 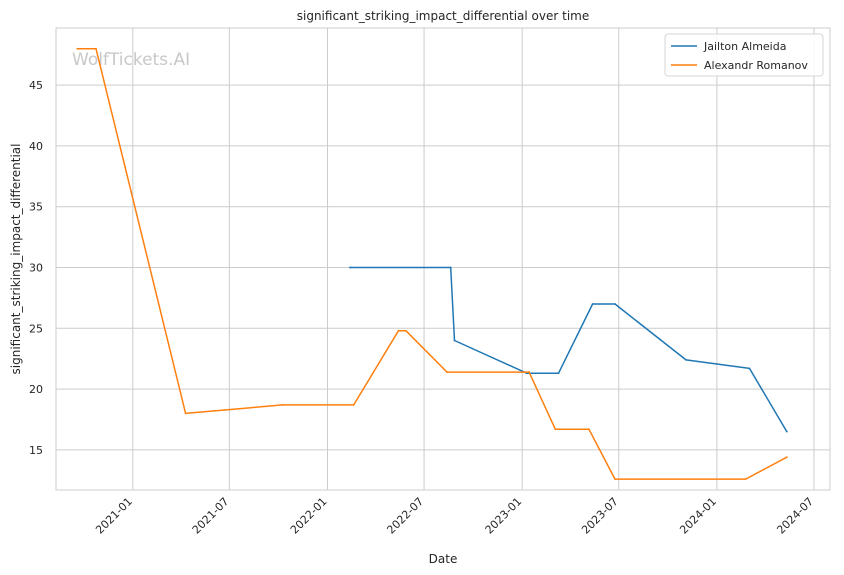 What do you see at coordinates (131, 60) in the screenshot?
I see `watermark: WolfTickets.AI` at bounding box center [131, 60].